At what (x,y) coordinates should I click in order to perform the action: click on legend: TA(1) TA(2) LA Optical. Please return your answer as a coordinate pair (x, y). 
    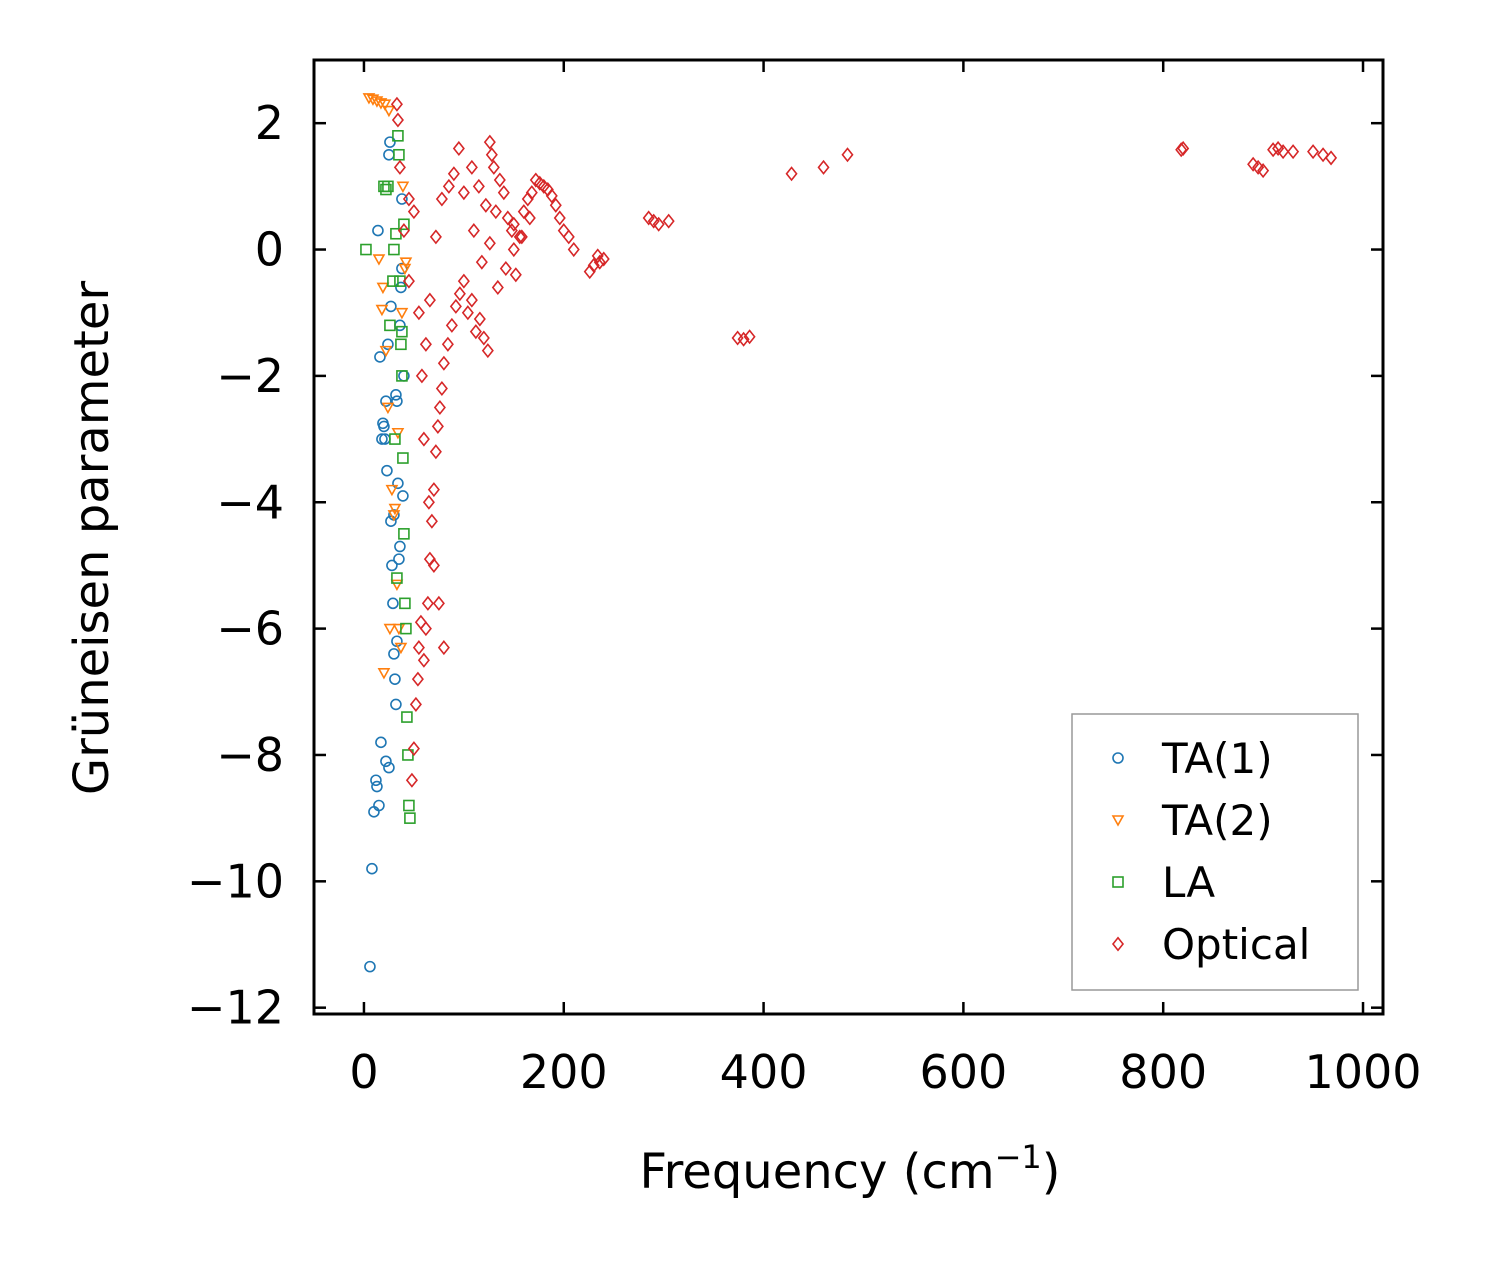
    Looking at the image, I should click on (1215, 852).